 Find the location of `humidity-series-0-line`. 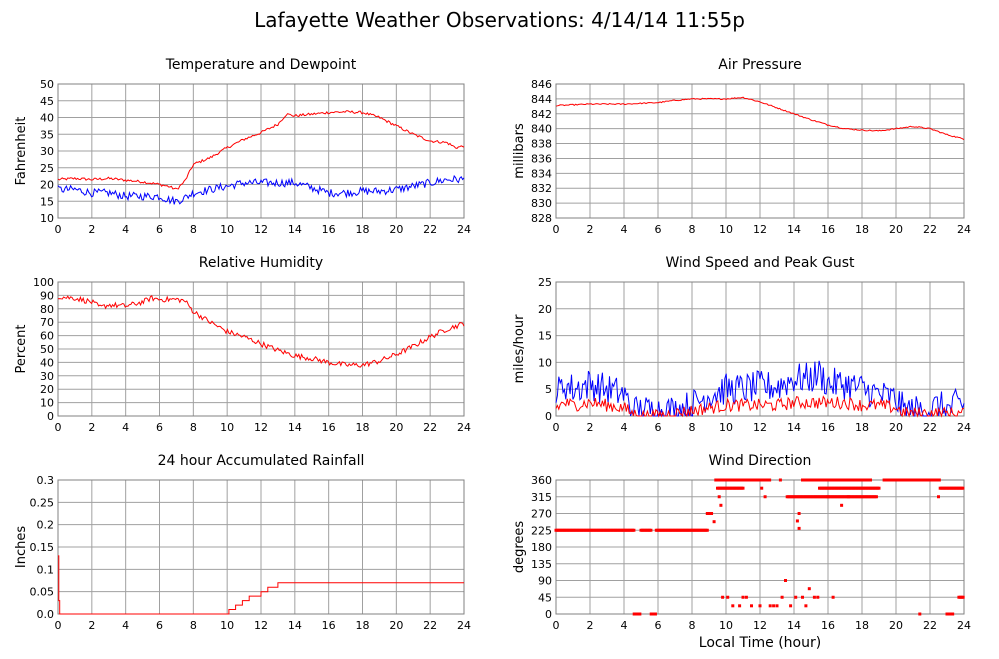

humidity-series-0-line is located at coordinates (261, 331).